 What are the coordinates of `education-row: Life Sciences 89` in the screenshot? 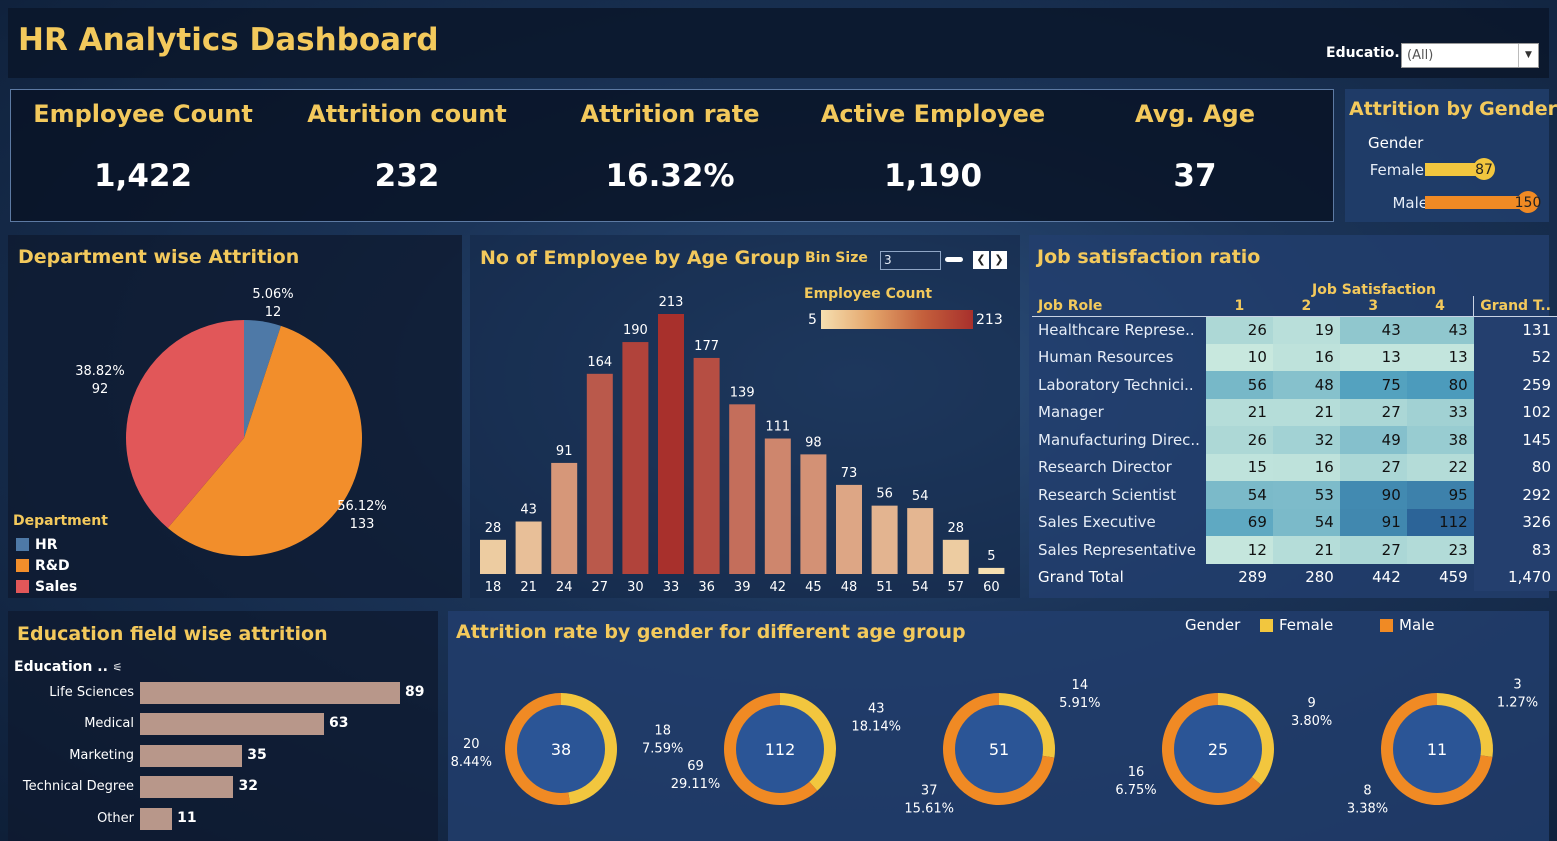 It's located at (223, 693).